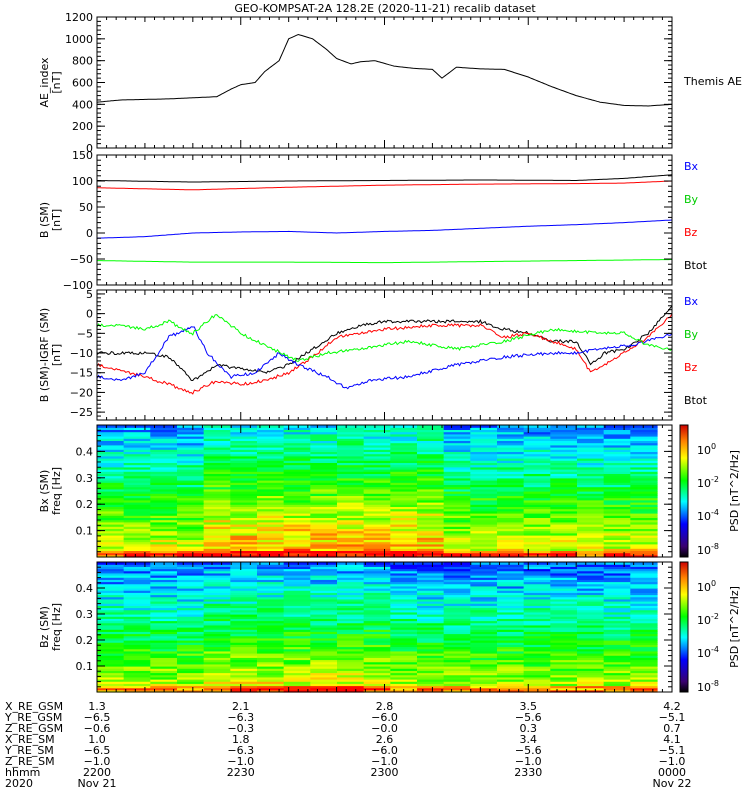 Image resolution: width=750 pixels, height=804 pixels. Describe the element at coordinates (97, 717) in the screenshot. I see `ephemeris-value: −6.5` at that location.